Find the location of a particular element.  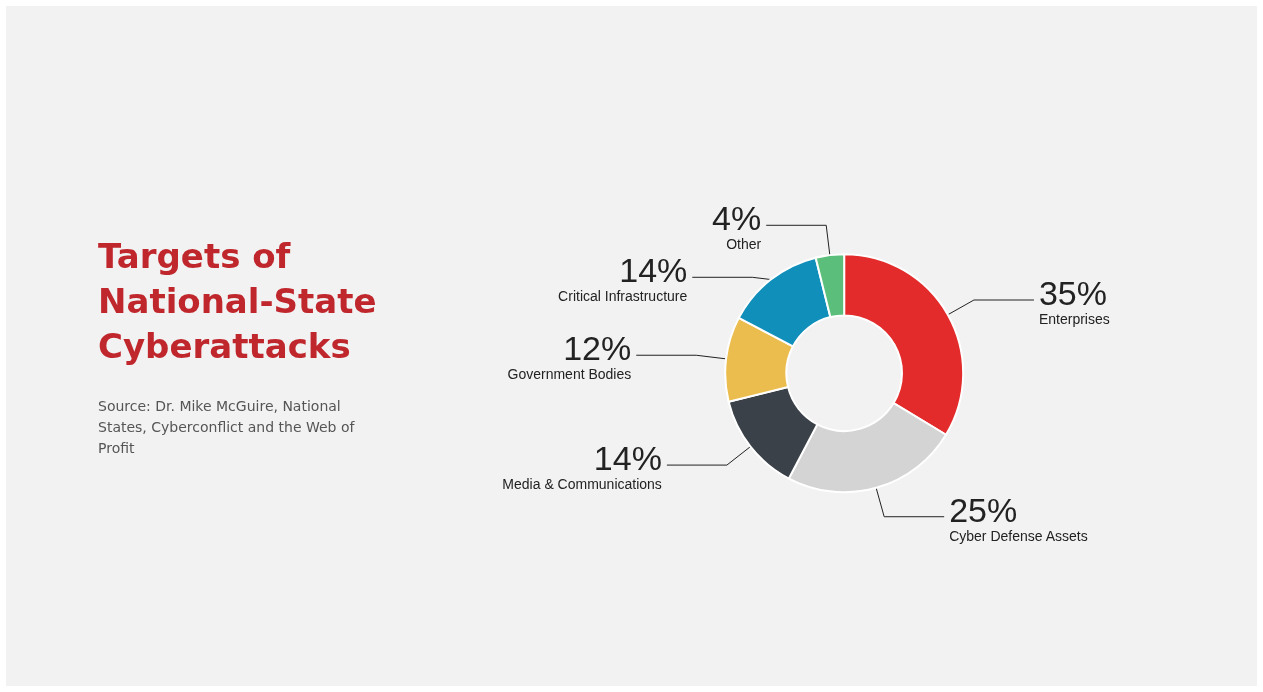

data-label: 25% is located at coordinates (983, 509).